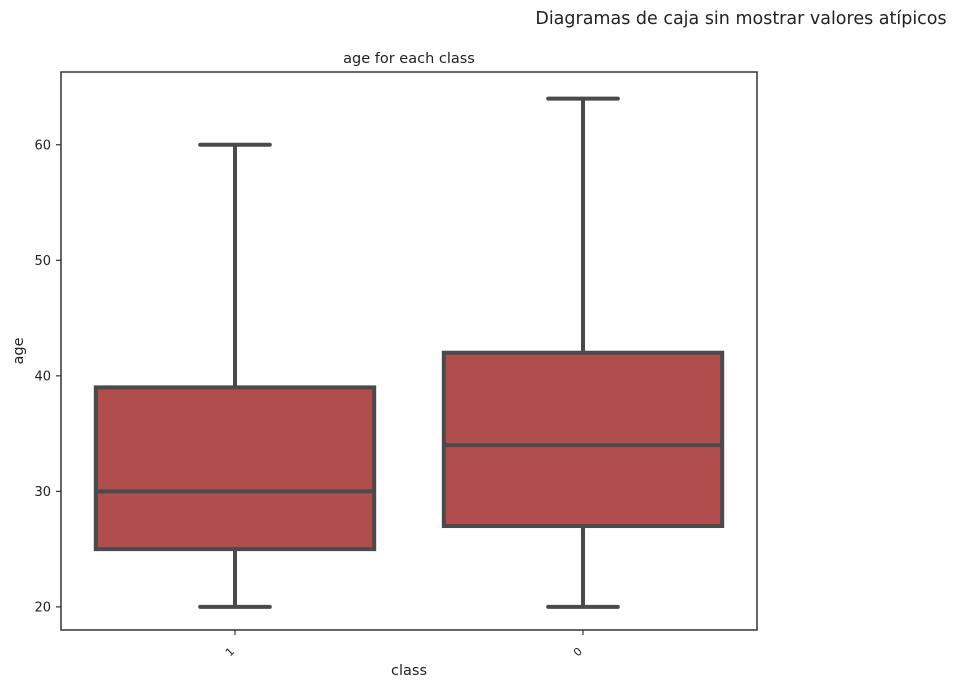  Describe the element at coordinates (42, 376) in the screenshot. I see `y-tick-label: 40` at that location.